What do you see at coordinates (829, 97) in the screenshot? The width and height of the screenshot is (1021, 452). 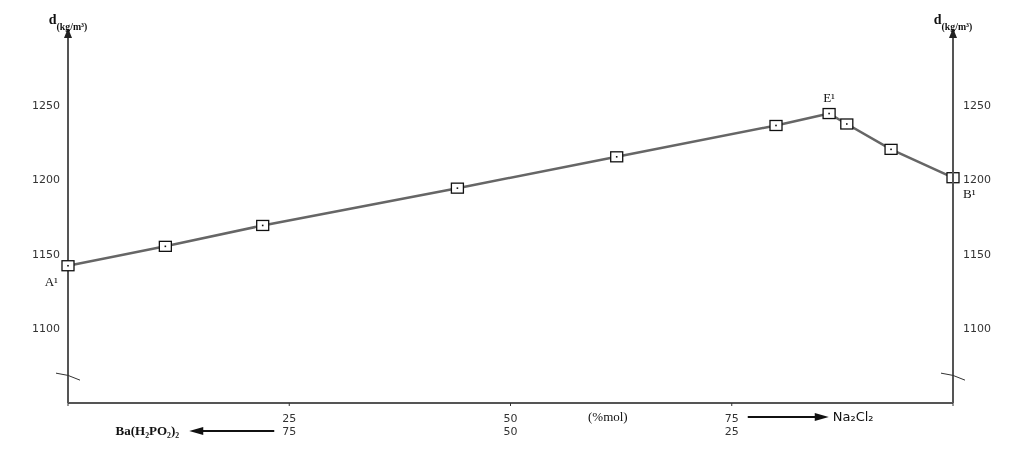 I see `annotation: E¹` at bounding box center [829, 97].